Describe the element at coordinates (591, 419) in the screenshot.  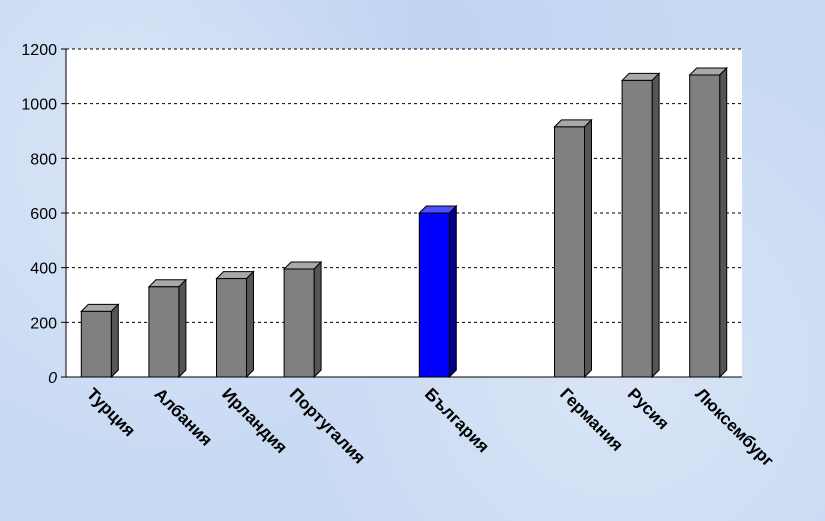
I see `x-tick-label: Германия` at that location.